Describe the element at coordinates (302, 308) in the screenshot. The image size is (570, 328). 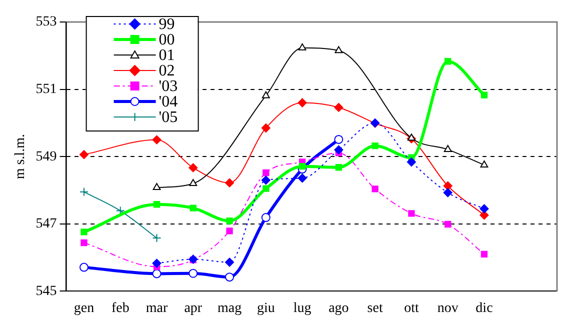
I see `x-tick-label: lug` at that location.